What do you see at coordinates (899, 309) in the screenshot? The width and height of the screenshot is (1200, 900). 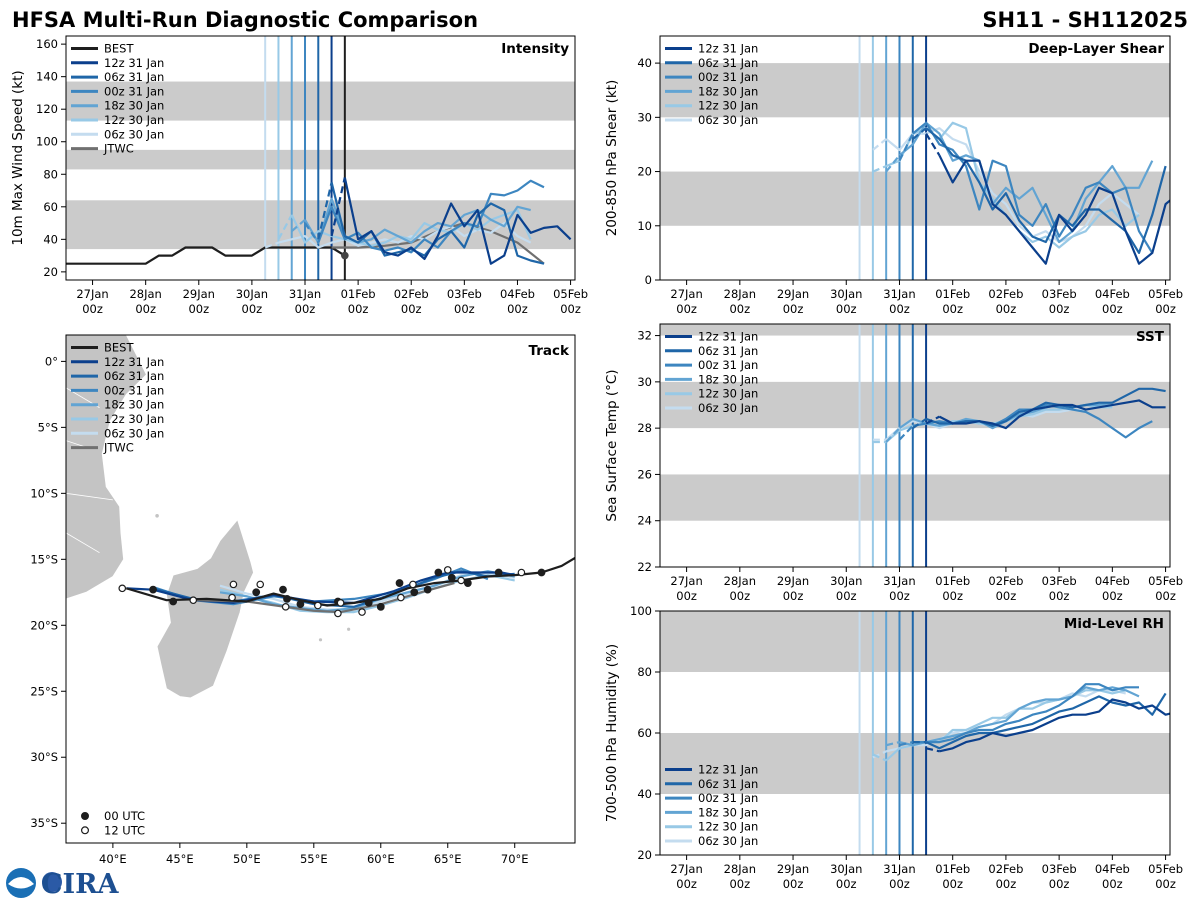 I see `shear-xtick-hour-4: 00z` at bounding box center [899, 309].